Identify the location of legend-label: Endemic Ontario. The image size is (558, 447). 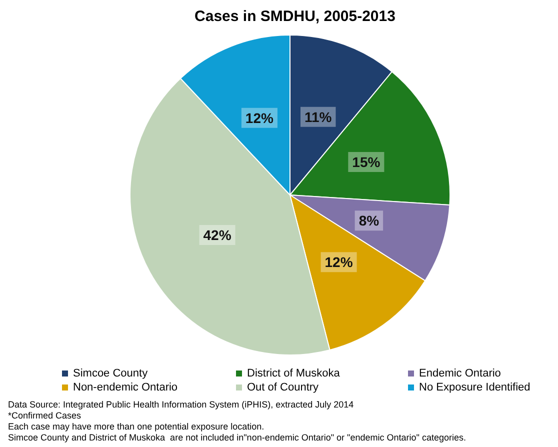
(460, 374).